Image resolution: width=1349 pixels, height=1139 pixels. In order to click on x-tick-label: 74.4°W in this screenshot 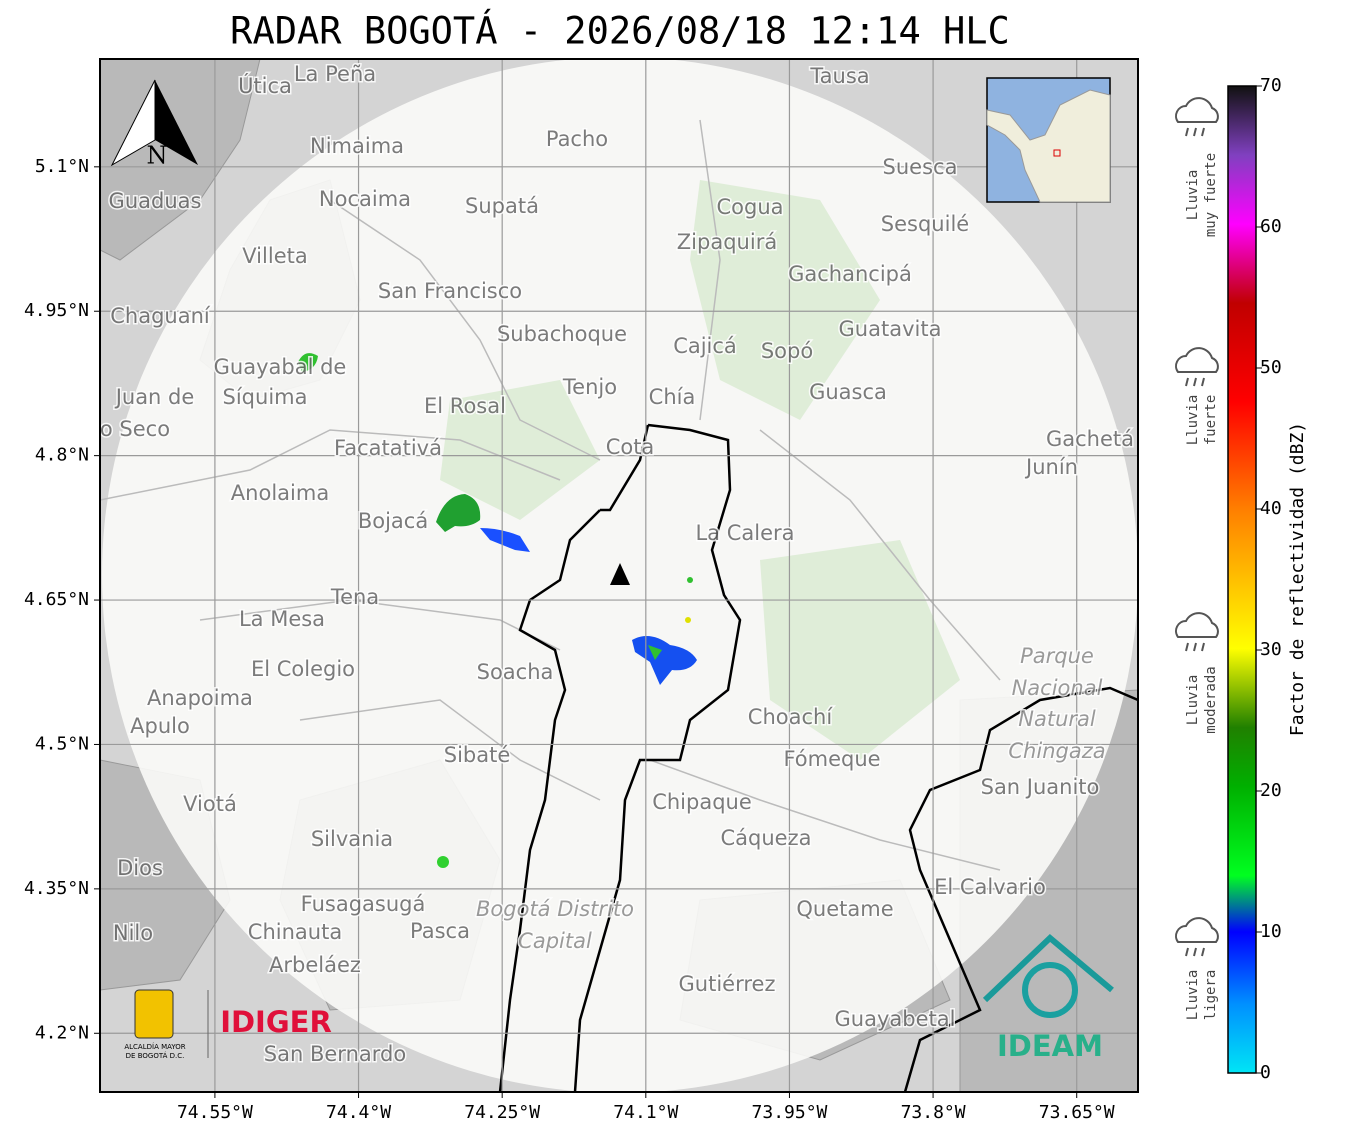, I will do `click(358, 1112)`.